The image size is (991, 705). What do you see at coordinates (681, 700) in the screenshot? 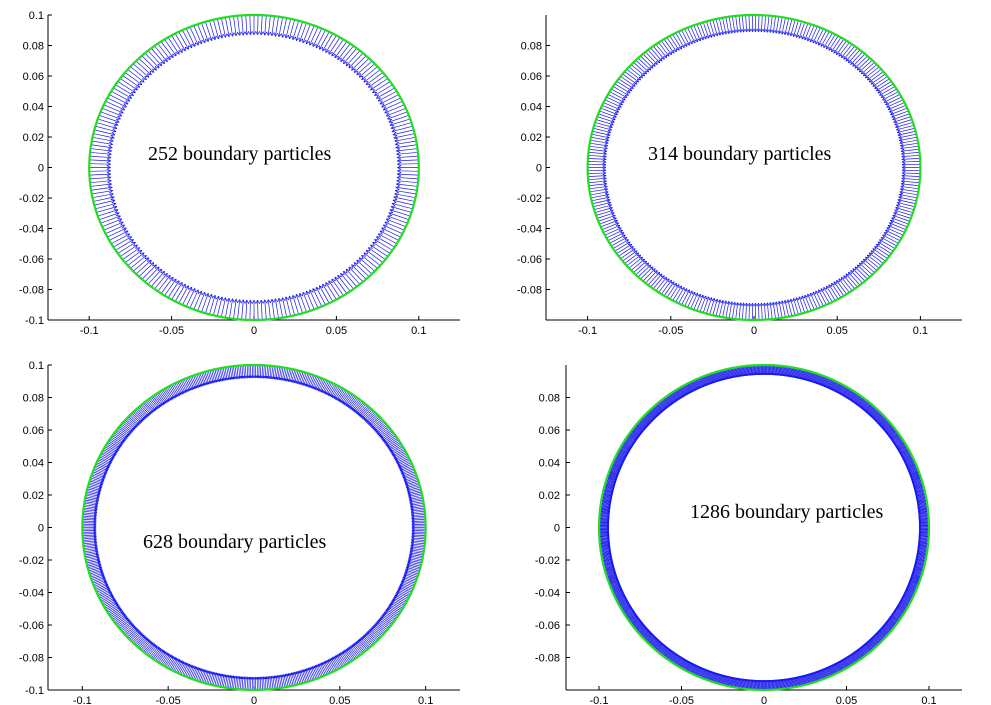
I see `x-tick-label: -0.05` at bounding box center [681, 700].